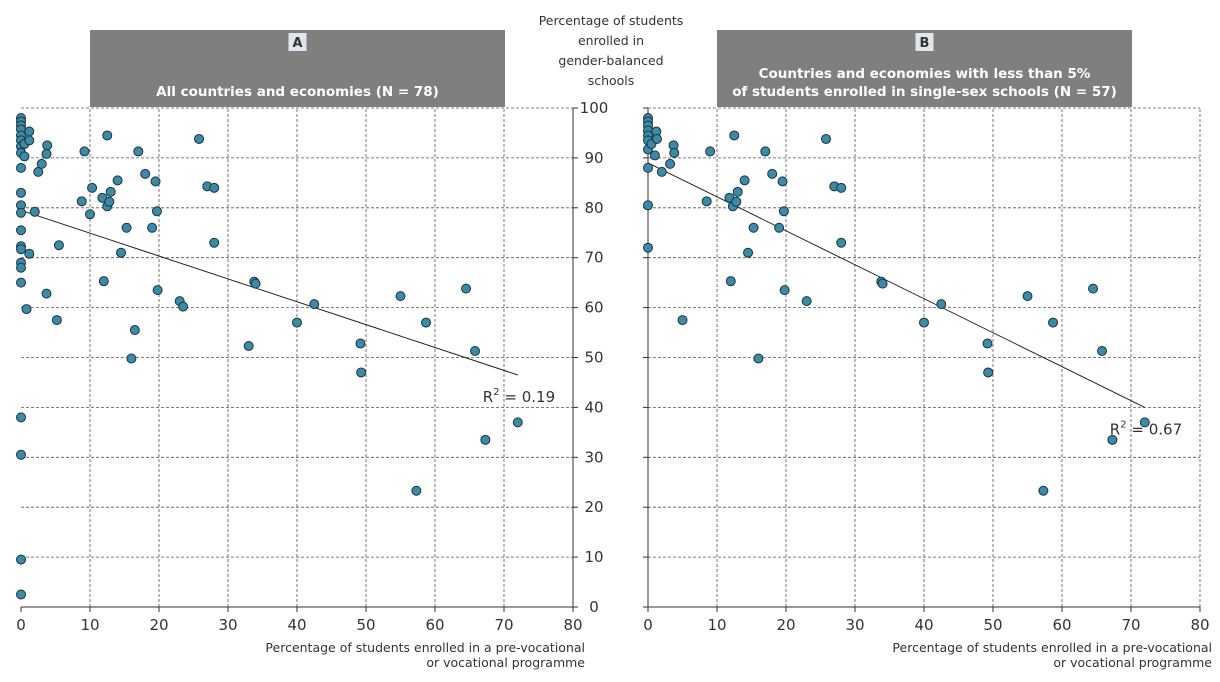  Describe the element at coordinates (593, 308) in the screenshot. I see `y-tick-label: 60` at that location.